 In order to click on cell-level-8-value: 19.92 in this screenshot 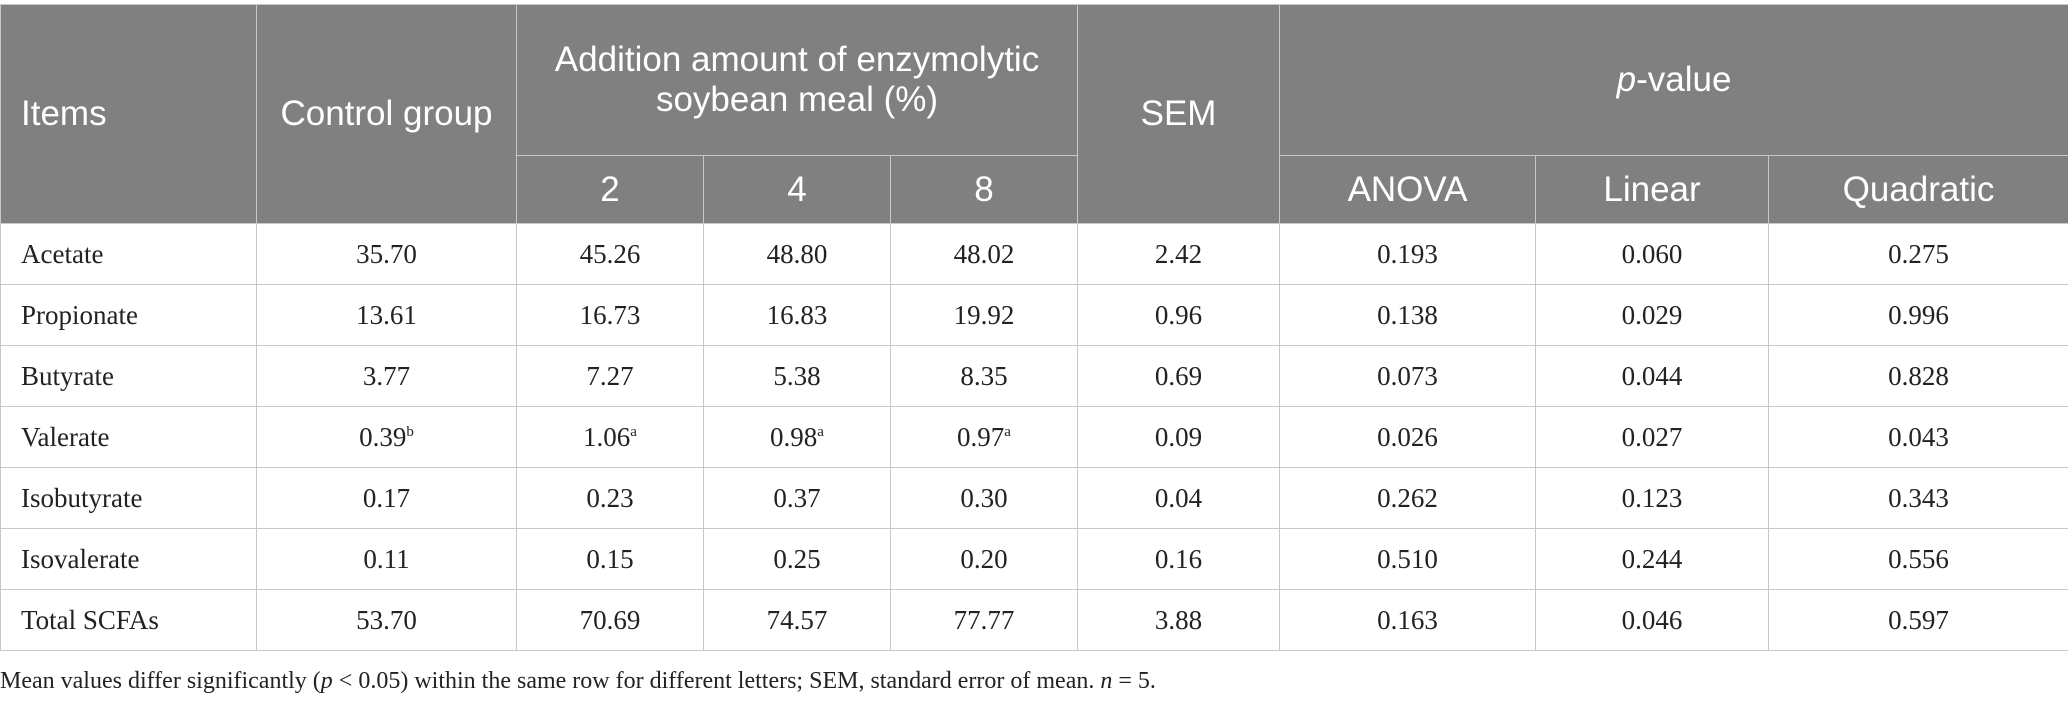, I will do `click(984, 314)`.